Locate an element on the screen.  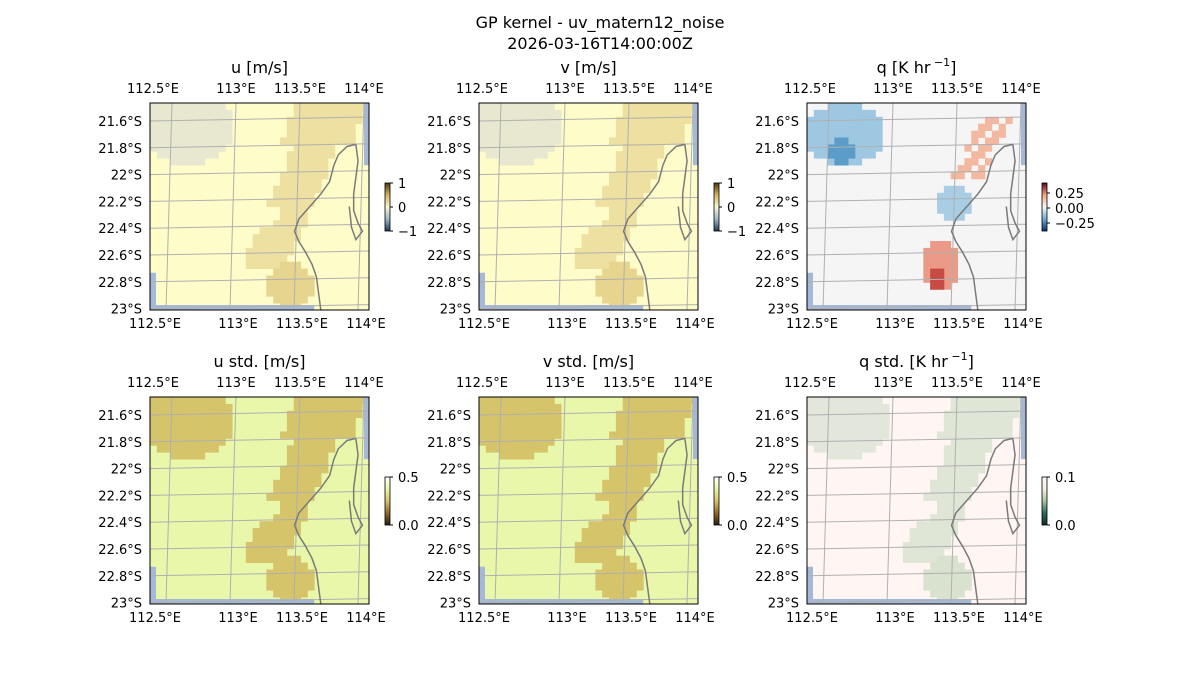
x-tick-label-top: 114°E is located at coordinates (1021, 383).